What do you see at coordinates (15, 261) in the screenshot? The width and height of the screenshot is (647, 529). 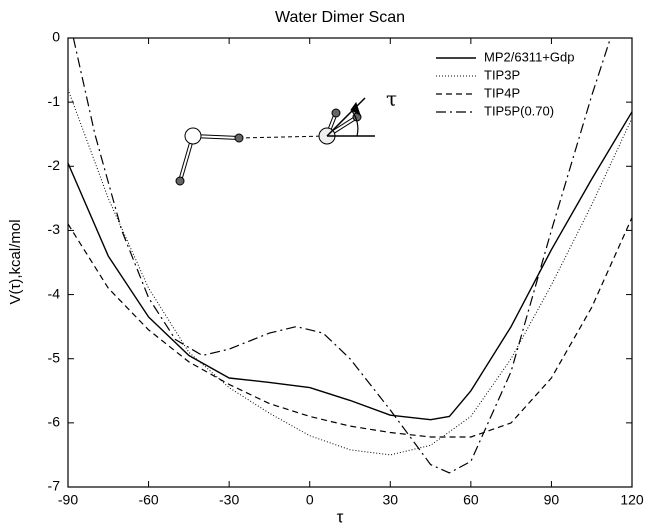 I see `y-axis-label: V(τ),kcal/mol` at bounding box center [15, 261].